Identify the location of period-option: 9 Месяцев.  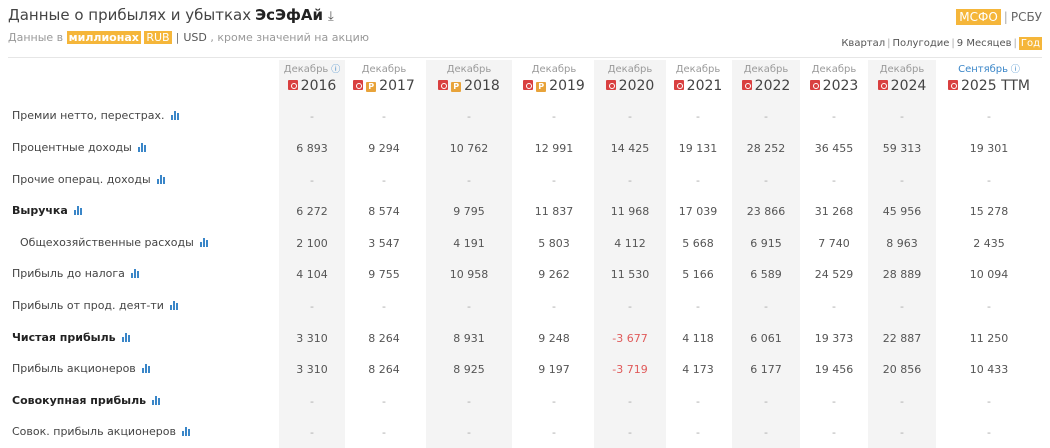
(984, 43).